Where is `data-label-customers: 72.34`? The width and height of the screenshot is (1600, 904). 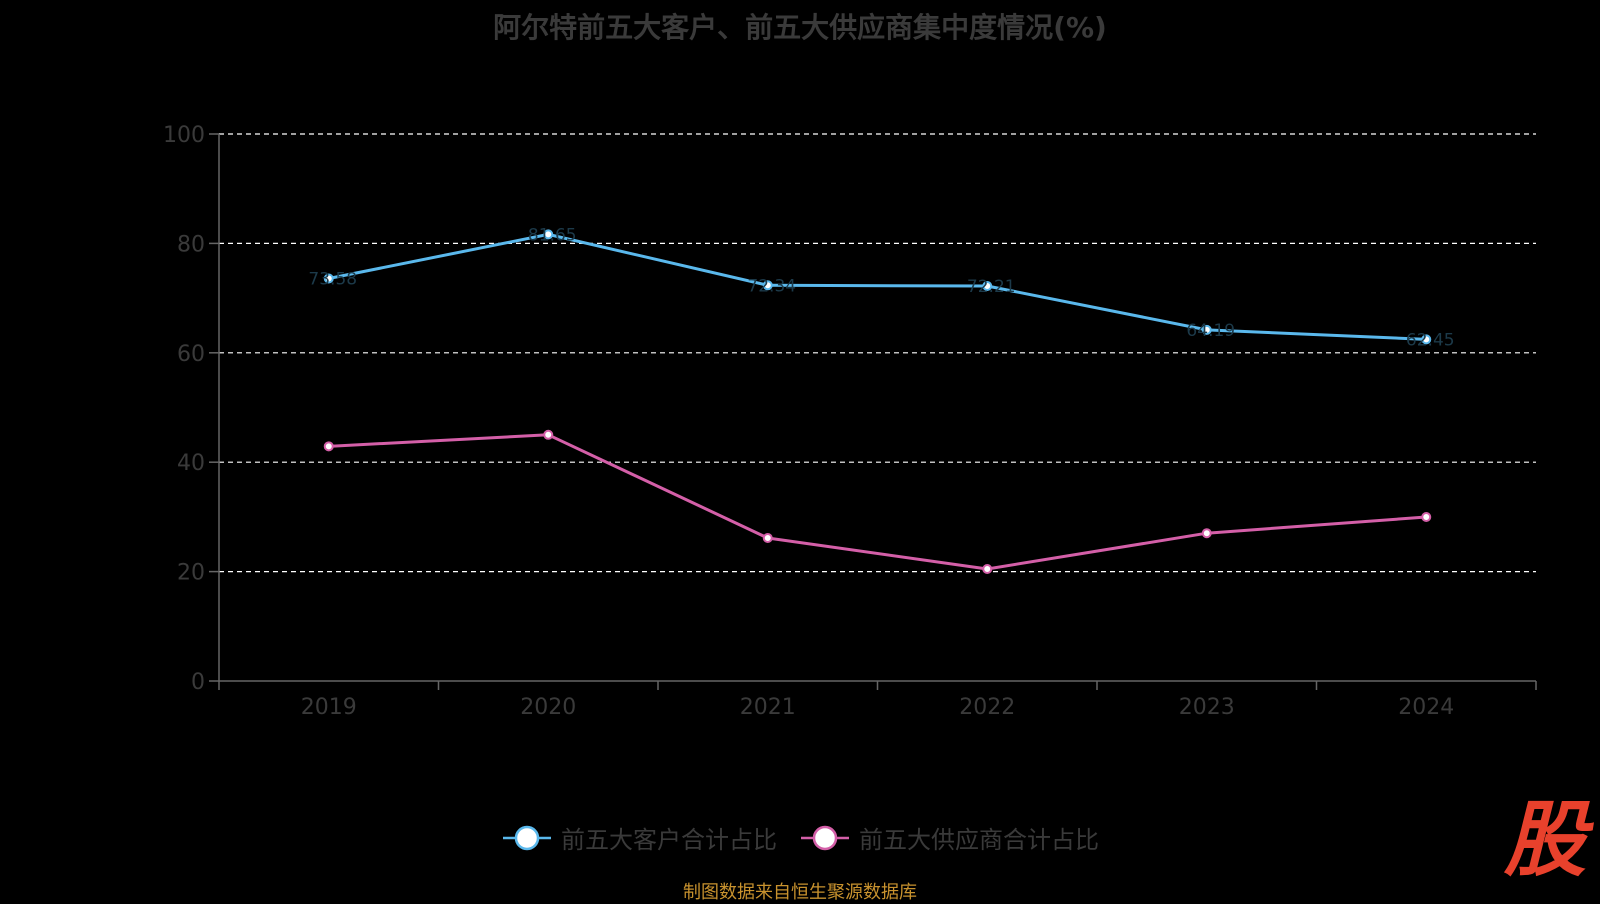 data-label-customers: 72.34 is located at coordinates (771, 286).